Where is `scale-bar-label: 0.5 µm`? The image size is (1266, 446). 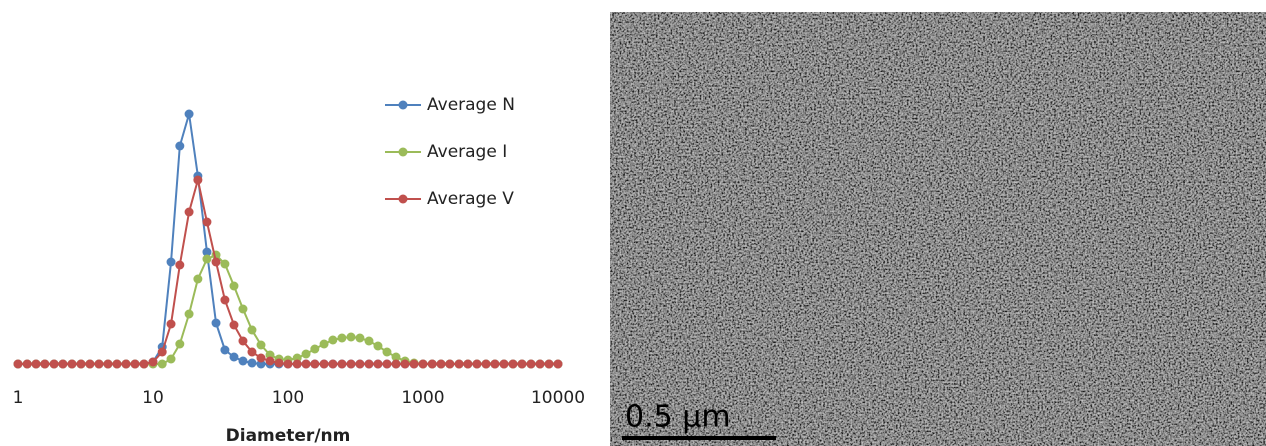 scale-bar-label: 0.5 µm is located at coordinates (678, 417).